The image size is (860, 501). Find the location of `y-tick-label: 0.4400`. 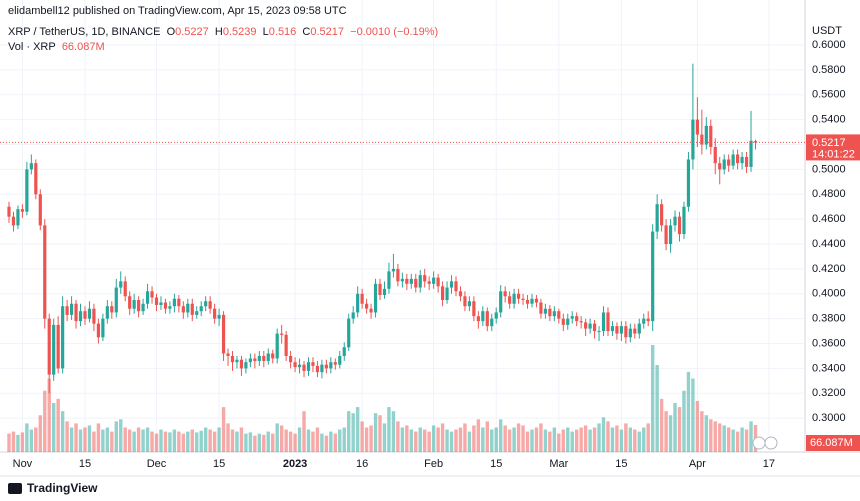

y-tick-label: 0.4400 is located at coordinates (829, 244).